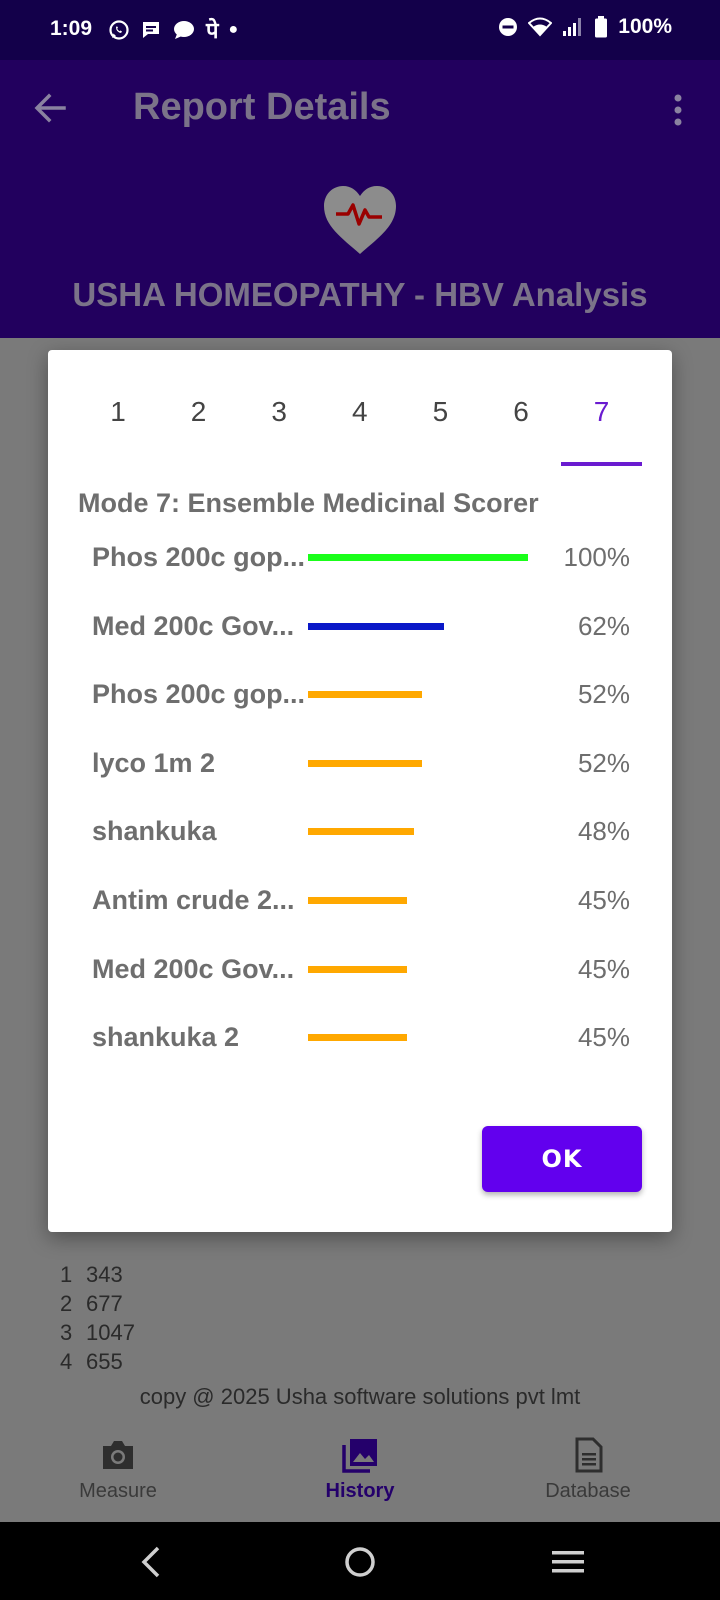  I want to click on database-icon, so click(589, 1455).